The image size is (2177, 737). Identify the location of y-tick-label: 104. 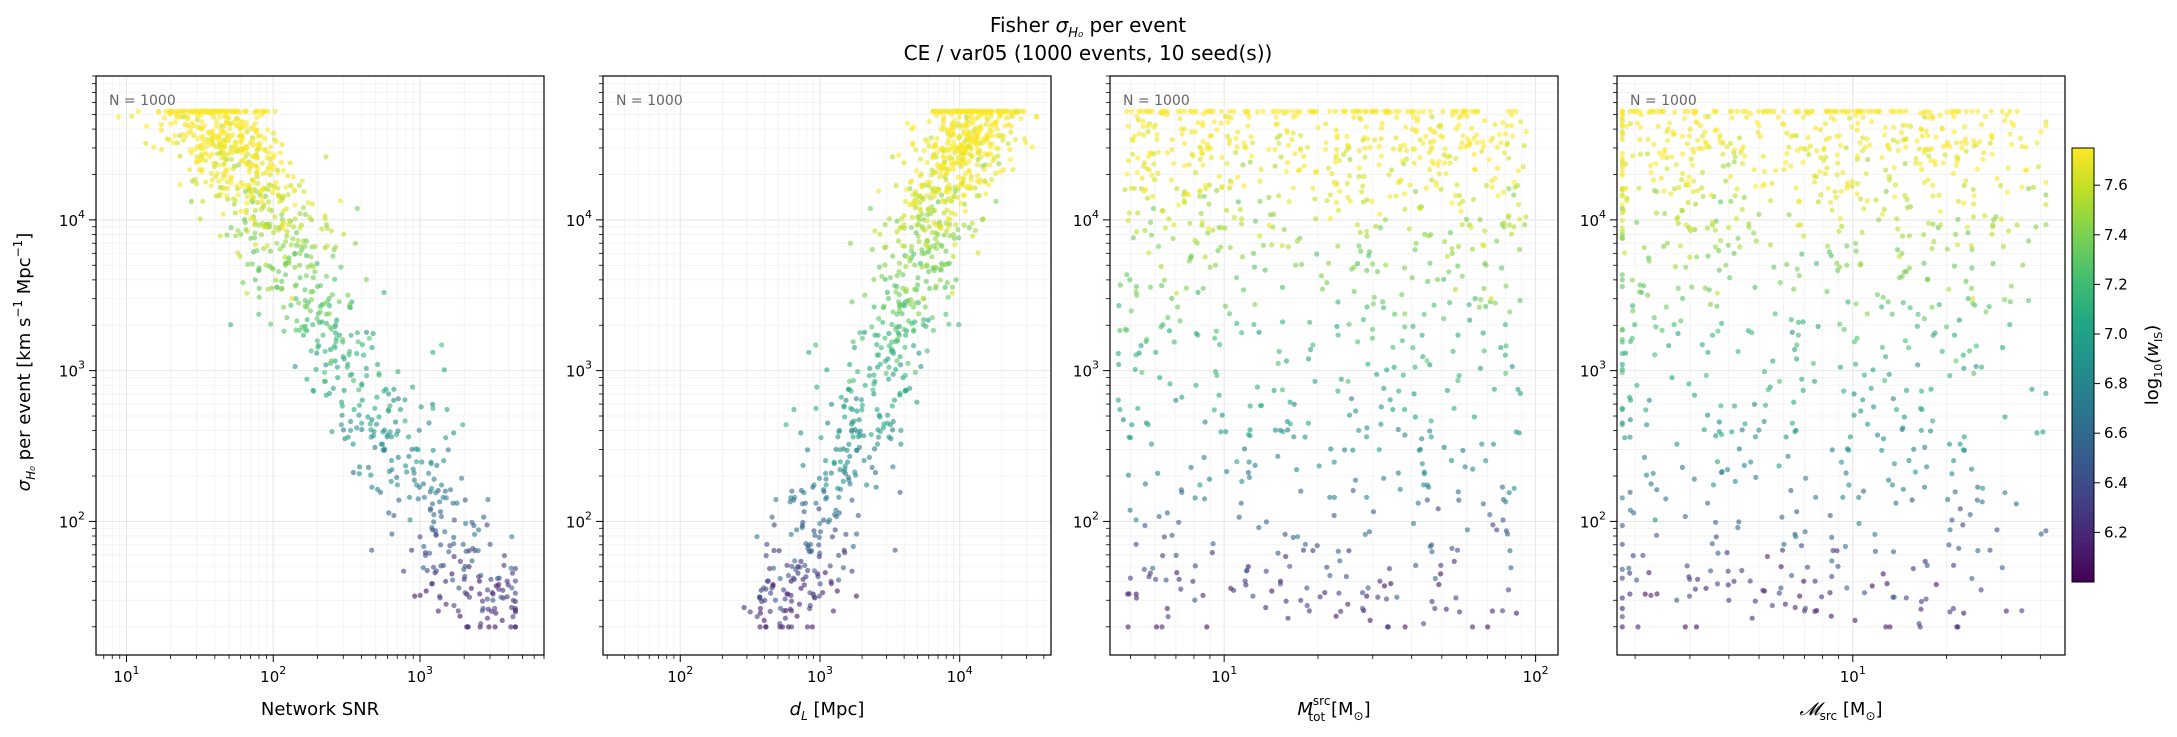
(72, 219).